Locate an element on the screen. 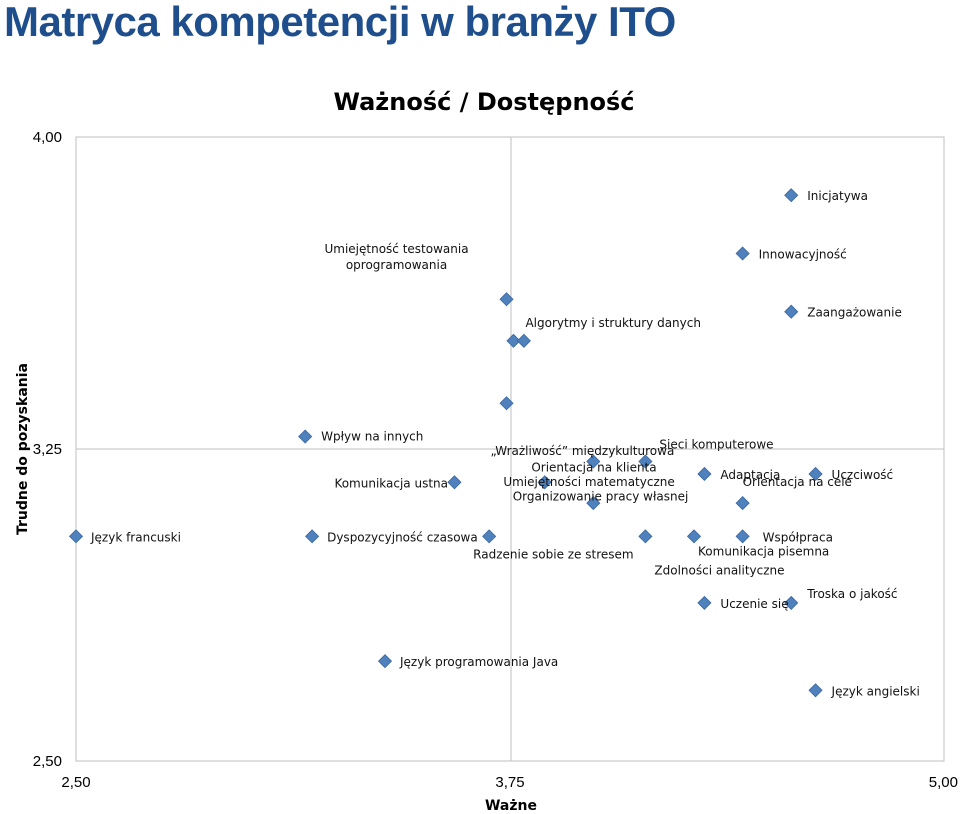  data-point-label: Dyspozycyjność czasowa is located at coordinates (402, 537).